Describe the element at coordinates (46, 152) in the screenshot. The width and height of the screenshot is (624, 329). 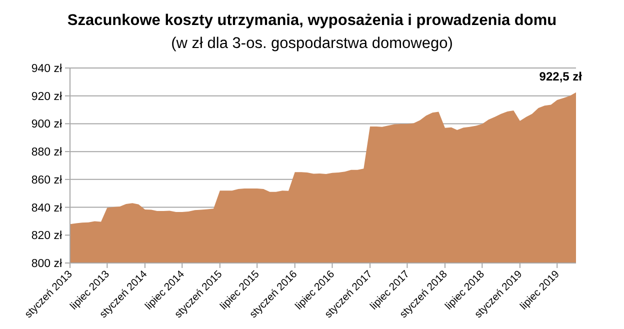
I see `y-tick-label: 880 zł` at that location.